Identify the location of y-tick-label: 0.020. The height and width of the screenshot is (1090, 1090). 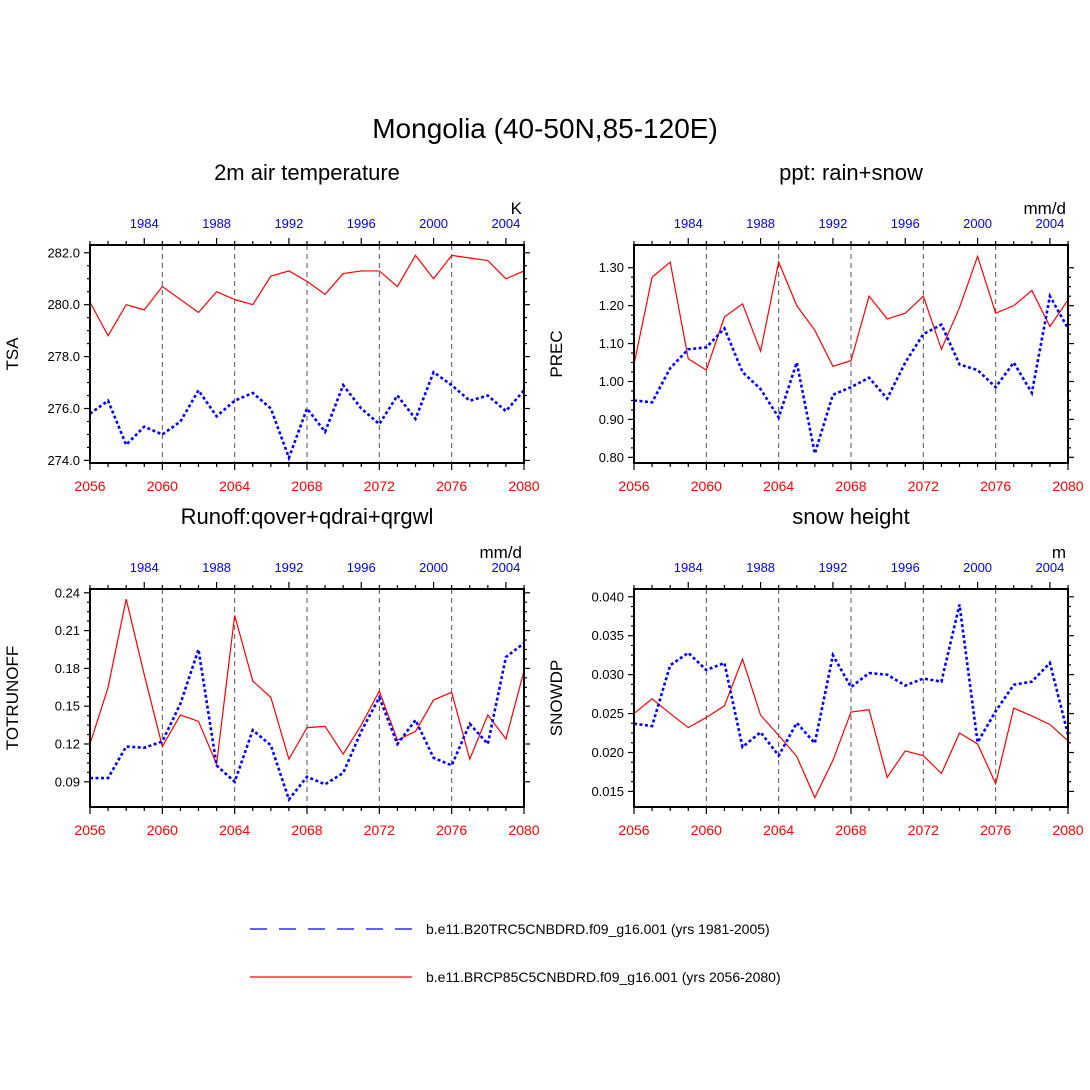
(607, 752).